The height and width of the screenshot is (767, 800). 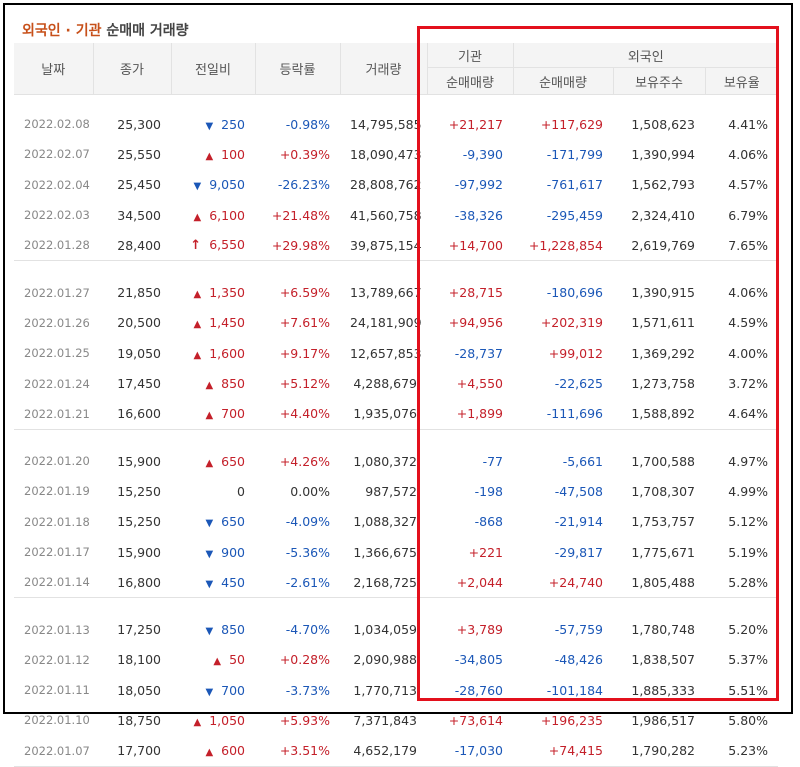 What do you see at coordinates (748, 630) in the screenshot?
I see `holding-ratio-cell: 5.20%` at bounding box center [748, 630].